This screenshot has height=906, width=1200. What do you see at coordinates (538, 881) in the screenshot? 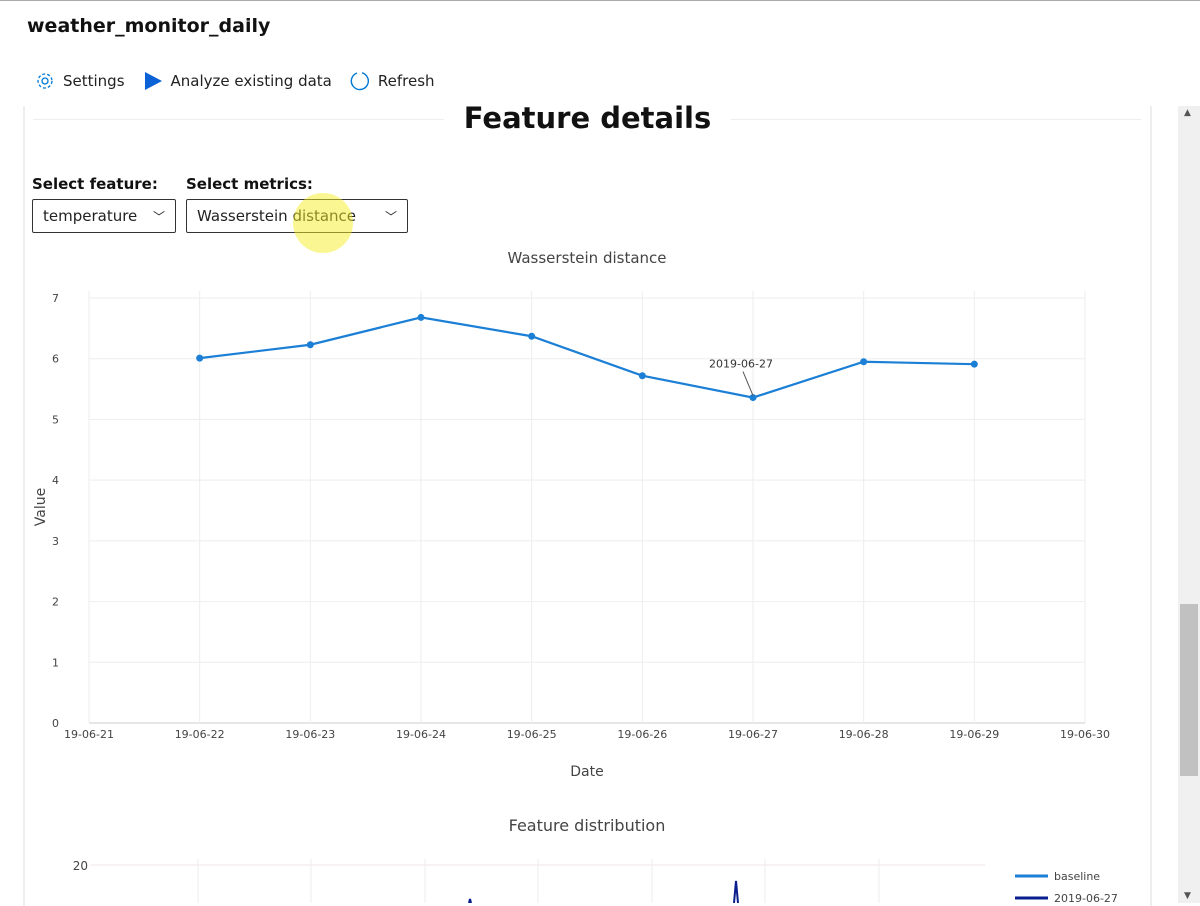
I see `dist-vgrid` at bounding box center [538, 881].